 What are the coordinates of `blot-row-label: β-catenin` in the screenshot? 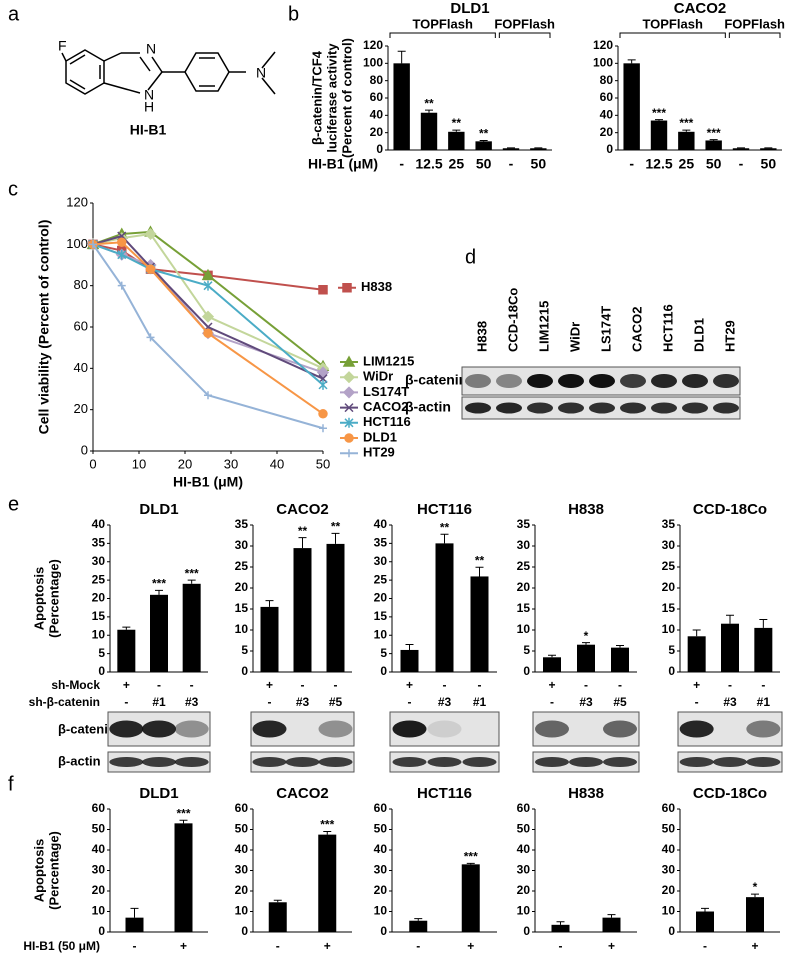 It's located at (87, 728).